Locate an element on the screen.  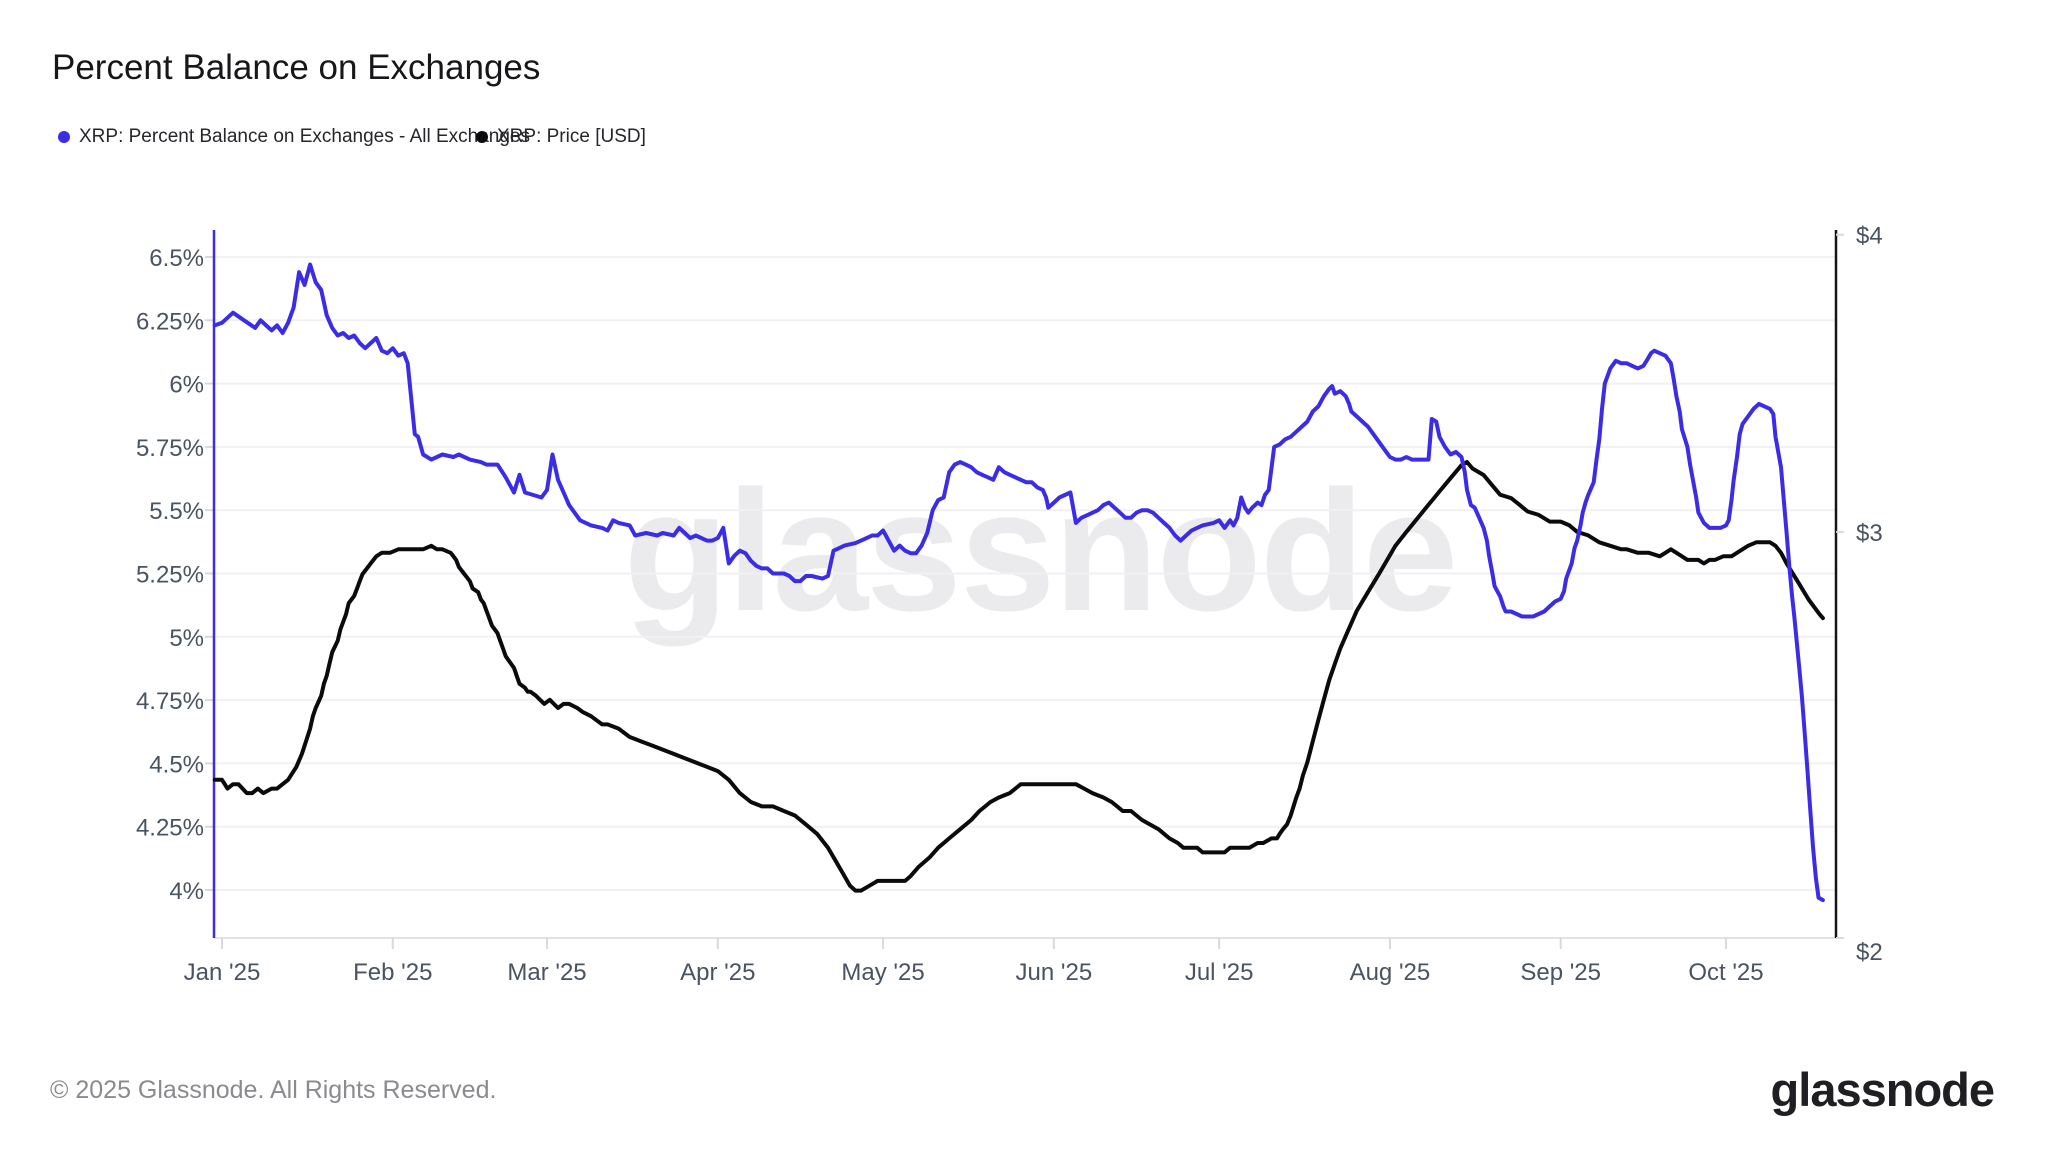
legend-item-price: XRP: Price [USD] is located at coordinates (561, 137).